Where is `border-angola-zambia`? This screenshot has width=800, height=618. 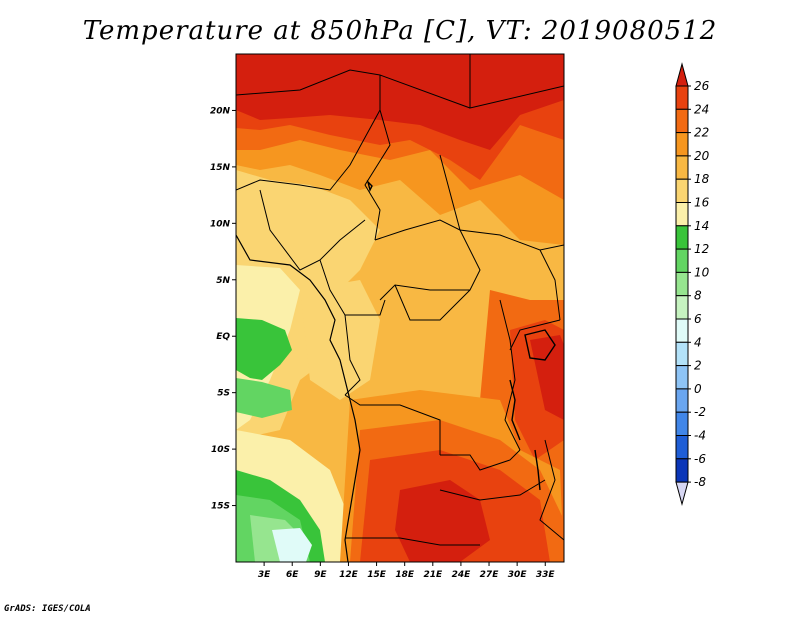 border-angola-zambia is located at coordinates (480, 460).